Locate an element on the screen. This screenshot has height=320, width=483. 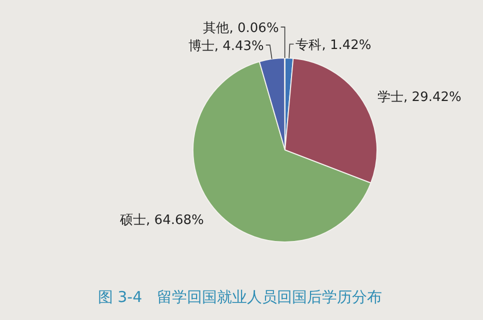
slice-label: 专科, 1.42% is located at coordinates (334, 46).